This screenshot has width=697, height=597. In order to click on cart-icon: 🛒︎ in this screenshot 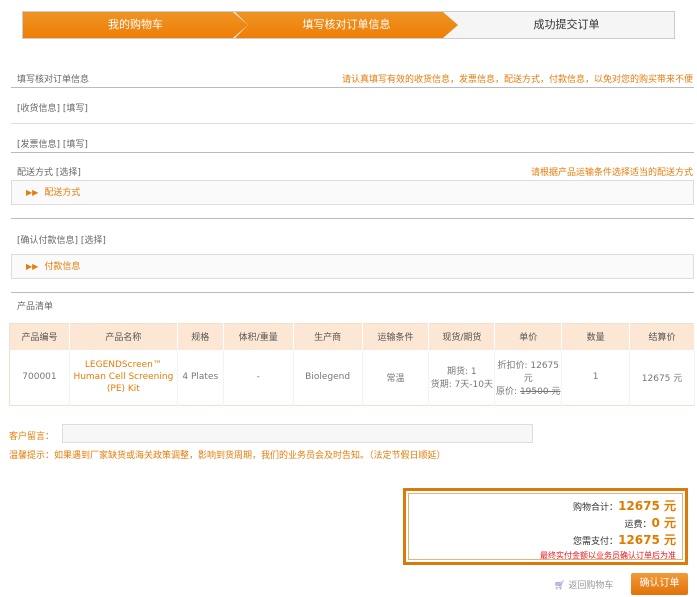, I will do `click(560, 586)`.